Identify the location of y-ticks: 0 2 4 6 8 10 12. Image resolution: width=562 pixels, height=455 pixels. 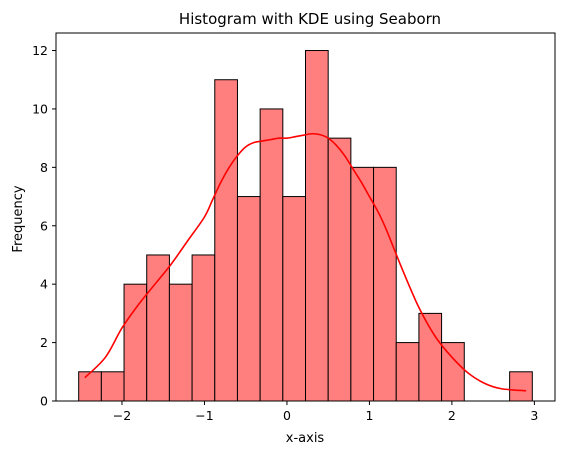
(44, 226).